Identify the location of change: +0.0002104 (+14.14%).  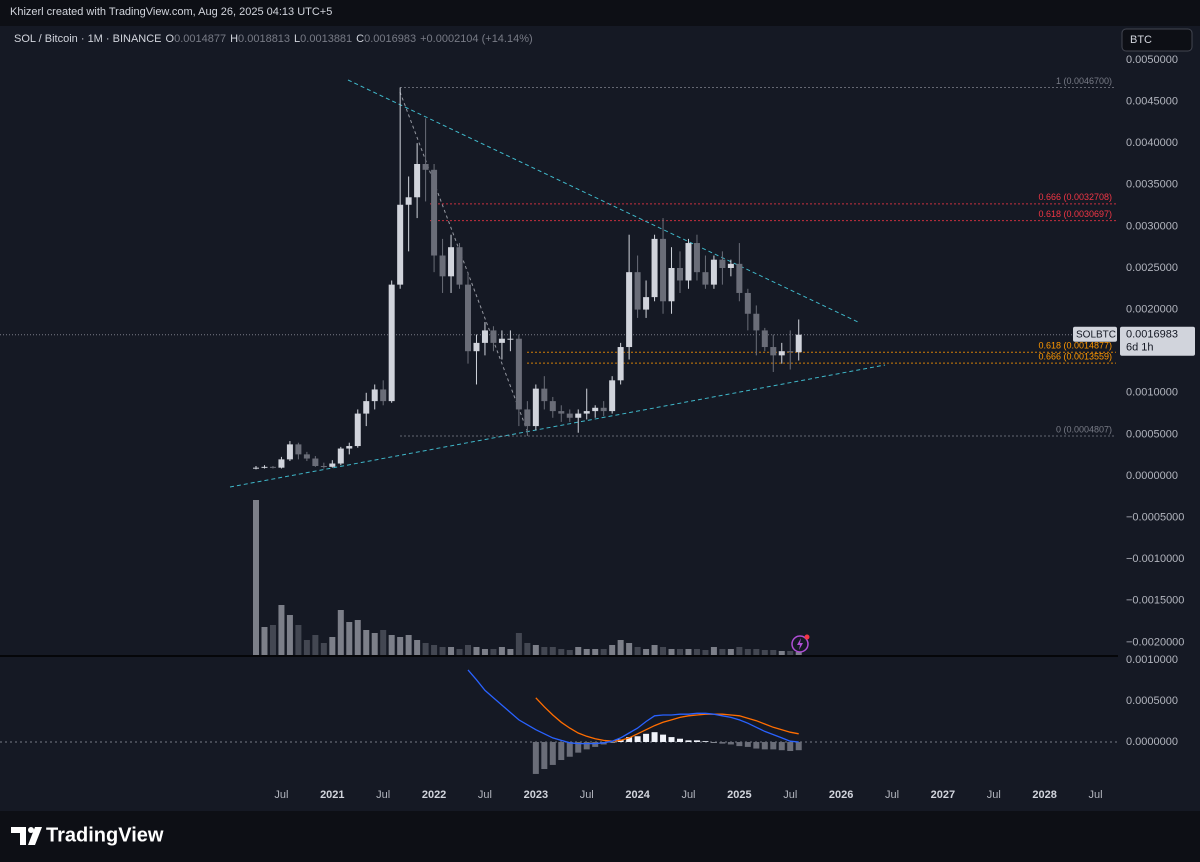
(476, 39).